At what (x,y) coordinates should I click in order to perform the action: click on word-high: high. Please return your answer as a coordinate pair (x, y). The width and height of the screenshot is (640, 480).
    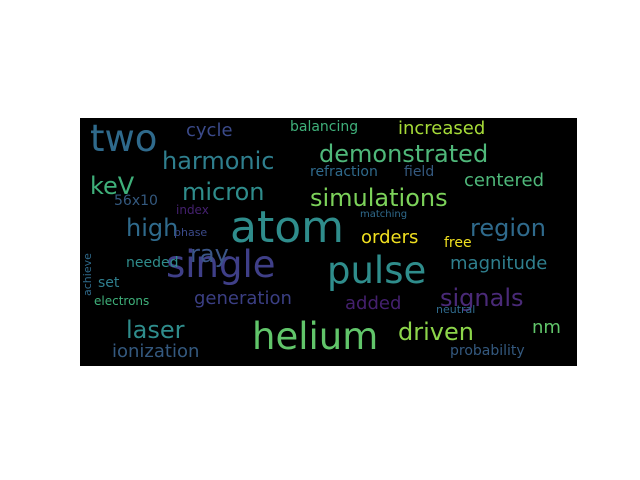
    Looking at the image, I should click on (152, 228).